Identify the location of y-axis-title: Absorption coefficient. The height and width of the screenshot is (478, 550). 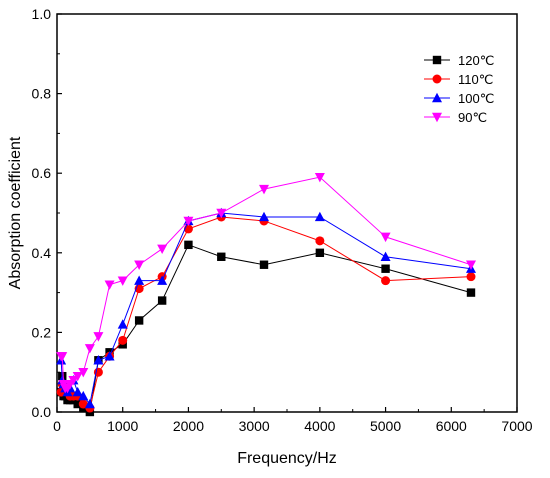
(15, 212).